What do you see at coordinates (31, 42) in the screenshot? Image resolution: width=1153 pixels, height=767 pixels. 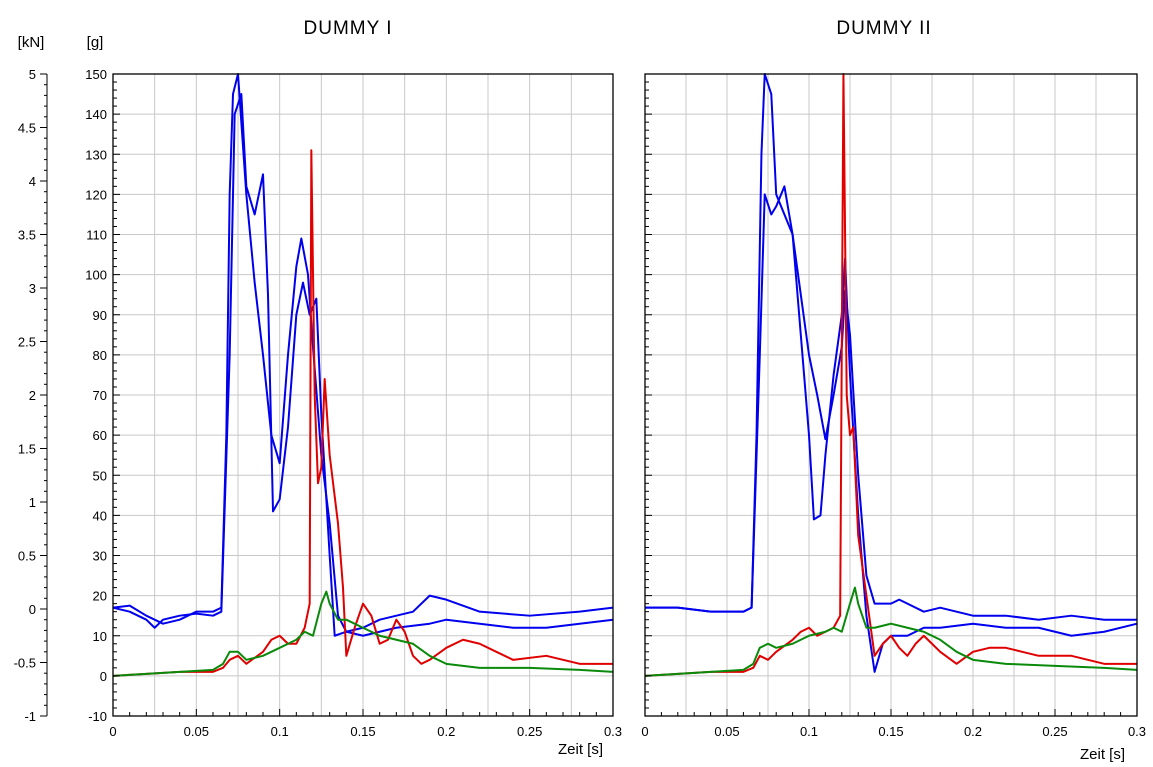 I see `unit-label-kN: [kN]` at bounding box center [31, 42].